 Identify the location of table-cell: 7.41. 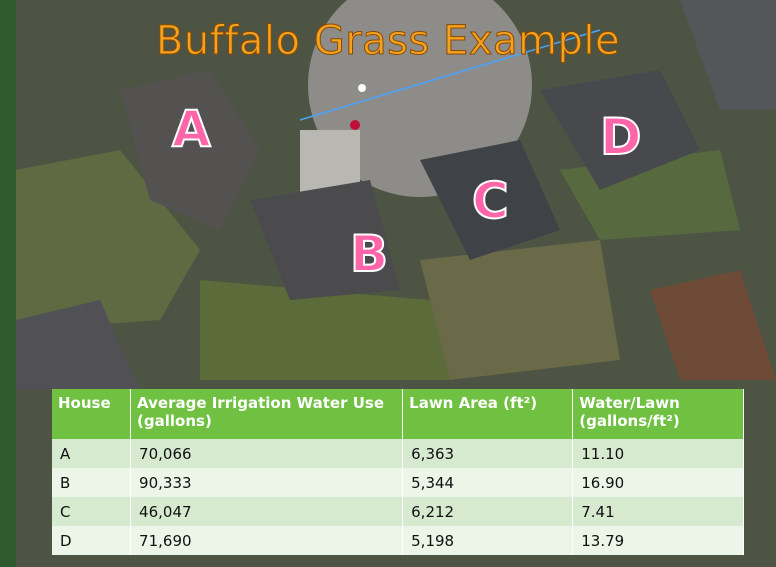
(658, 511).